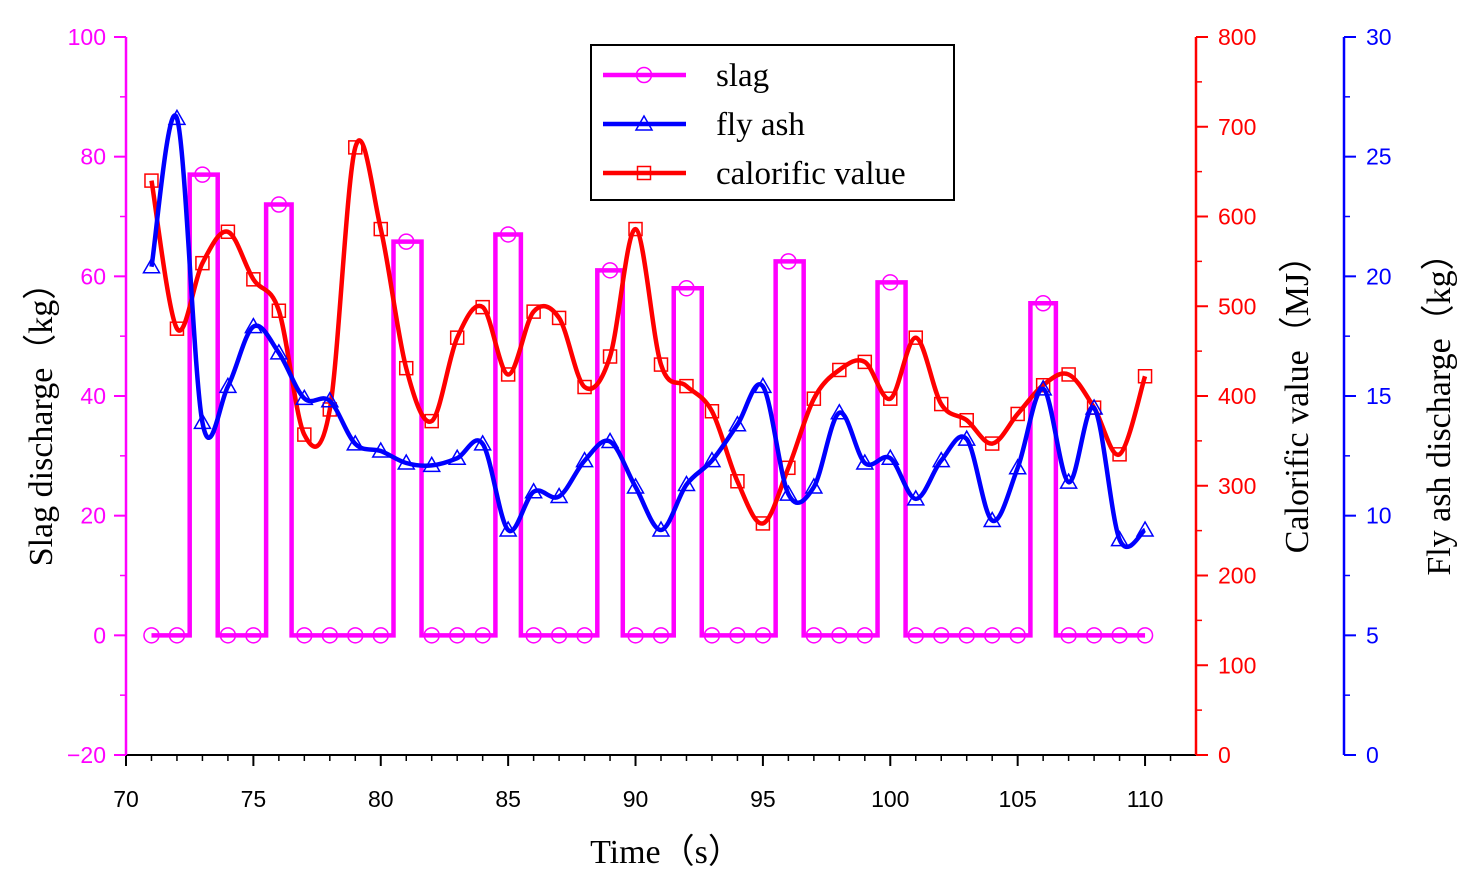 The width and height of the screenshot is (1480, 891). Describe the element at coordinates (1237, 396) in the screenshot. I see `y-right1-tick-label: 400` at that location.